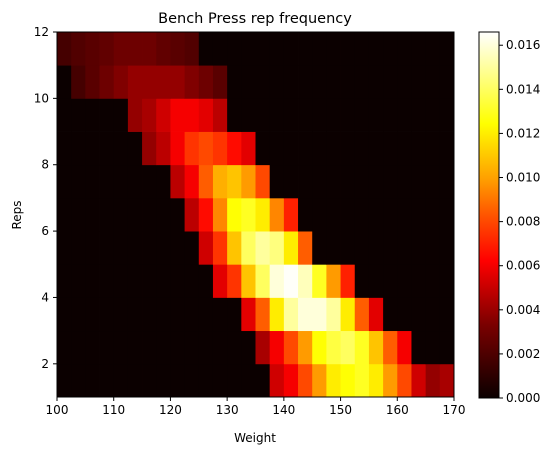 Image resolution: width=556 pixels, height=459 pixels. I want to click on x-tick-label: 130, so click(227, 410).